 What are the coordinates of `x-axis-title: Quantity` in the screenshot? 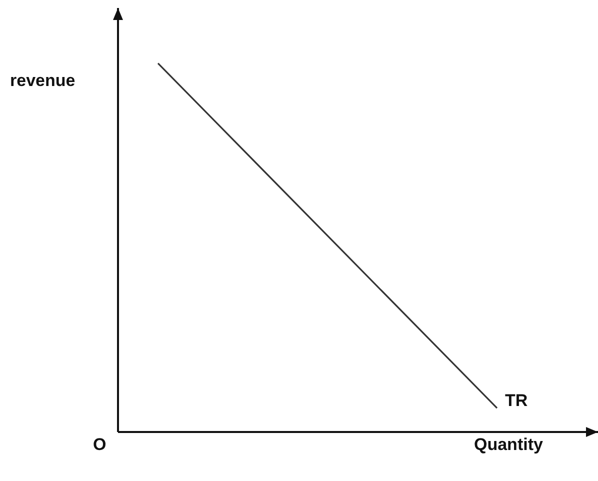 It's located at (508, 445).